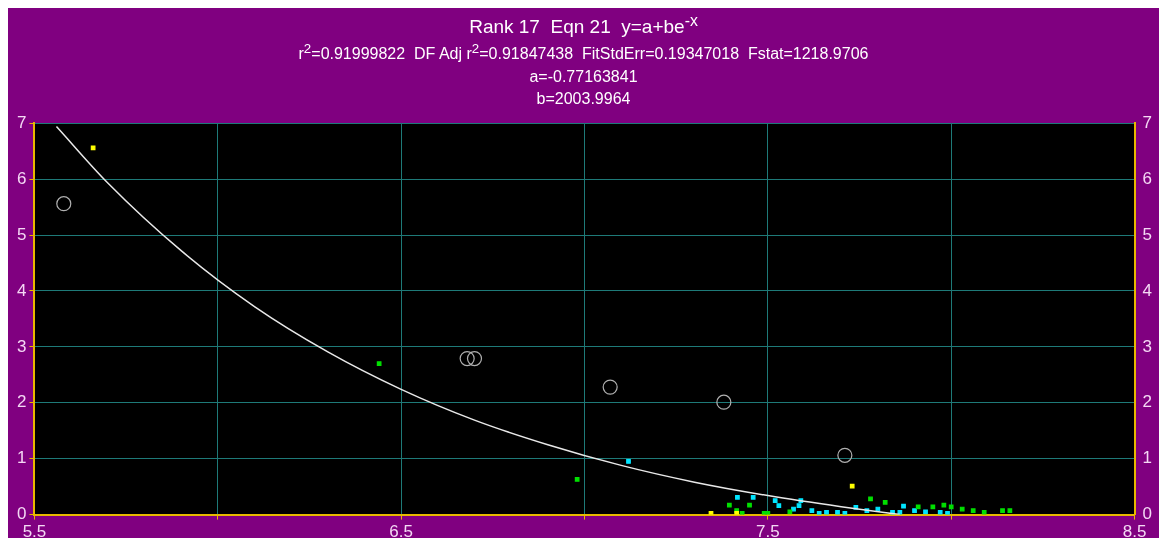 This screenshot has width=1167, height=546. Describe the element at coordinates (1147, 122) in the screenshot. I see `y2-tick-label: 7` at that location.